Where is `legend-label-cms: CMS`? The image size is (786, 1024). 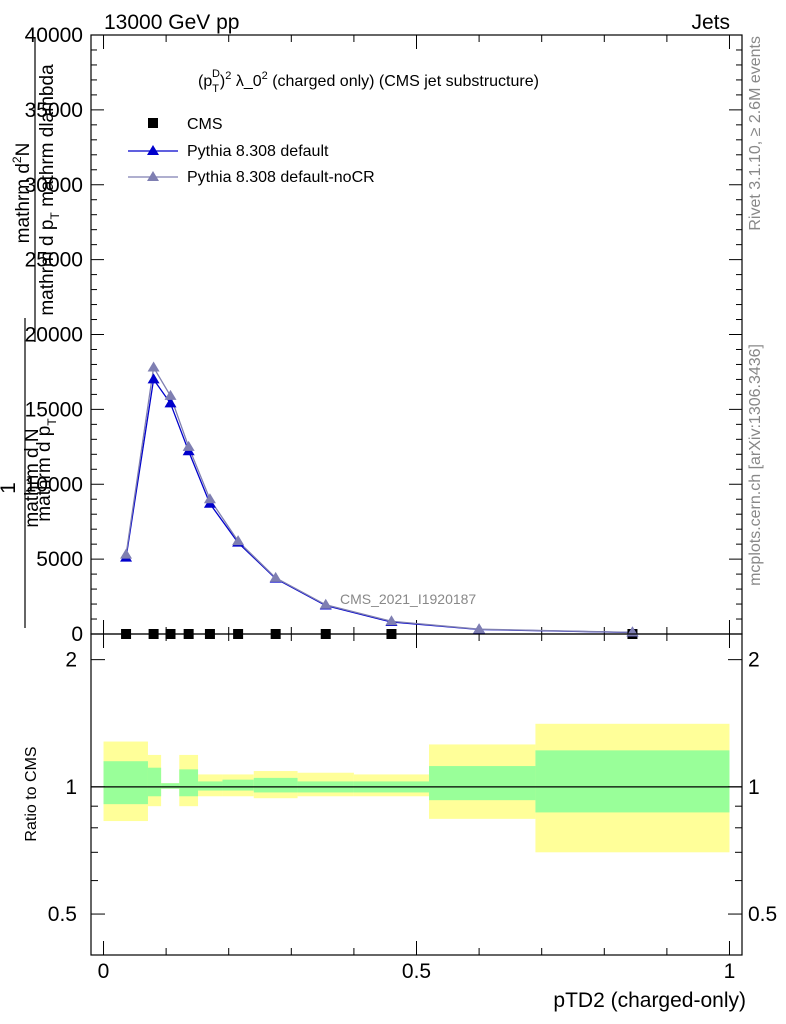
legend-label-cms: CMS is located at coordinates (205, 124).